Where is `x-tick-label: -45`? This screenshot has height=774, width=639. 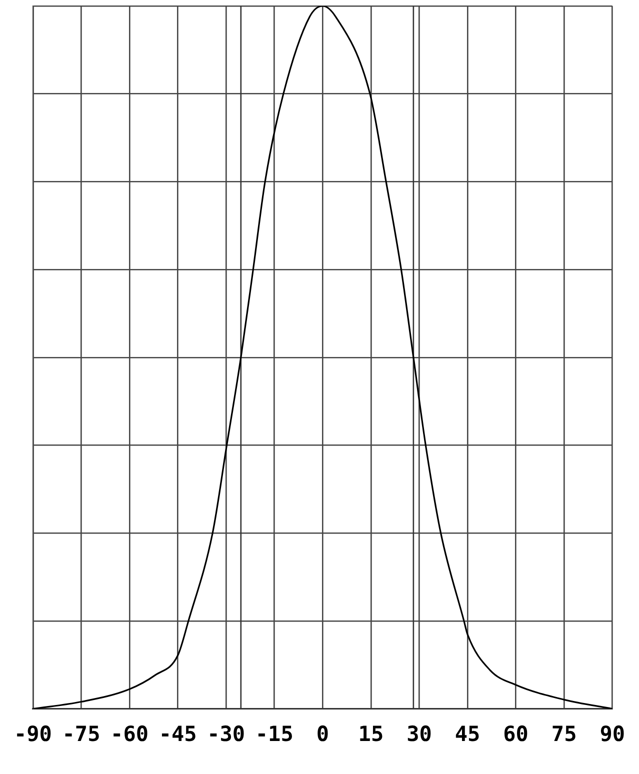 x-tick-label: -45 is located at coordinates (177, 734).